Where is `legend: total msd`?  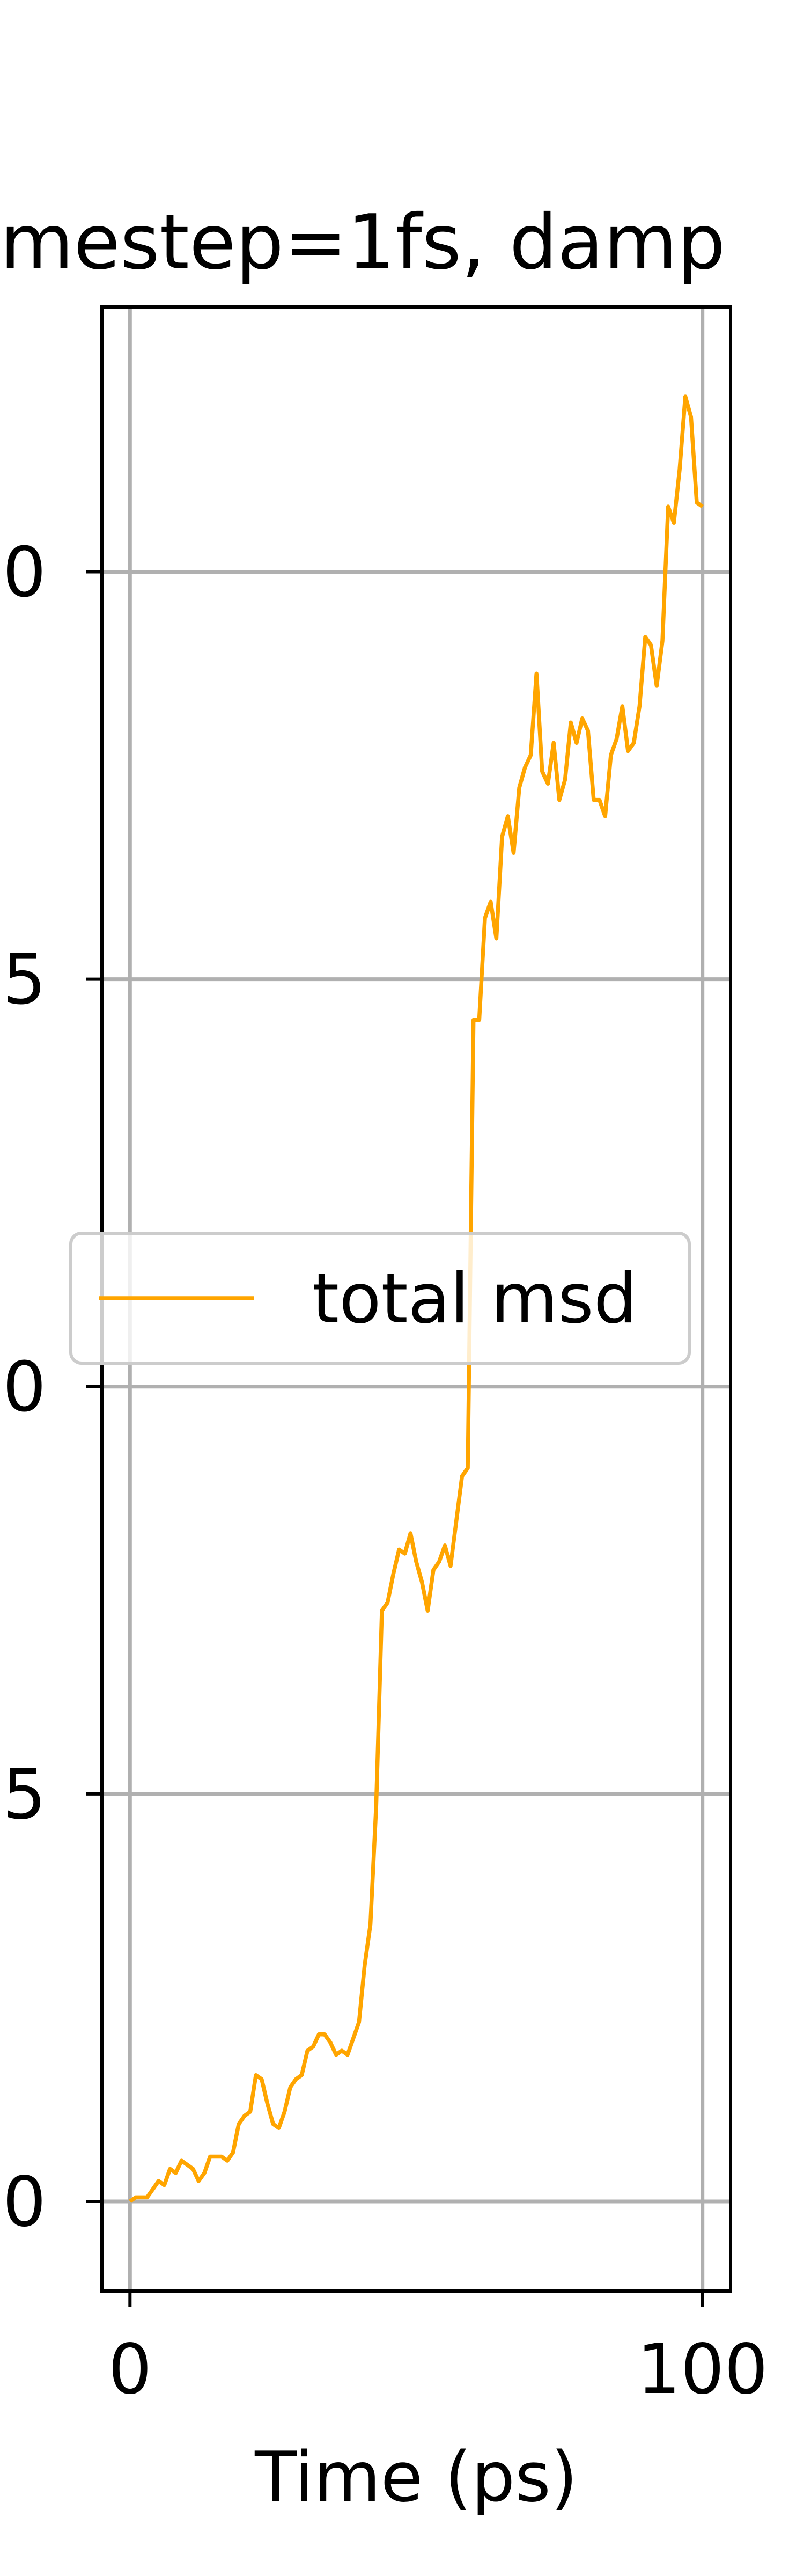
legend: total msd is located at coordinates (380, 1298).